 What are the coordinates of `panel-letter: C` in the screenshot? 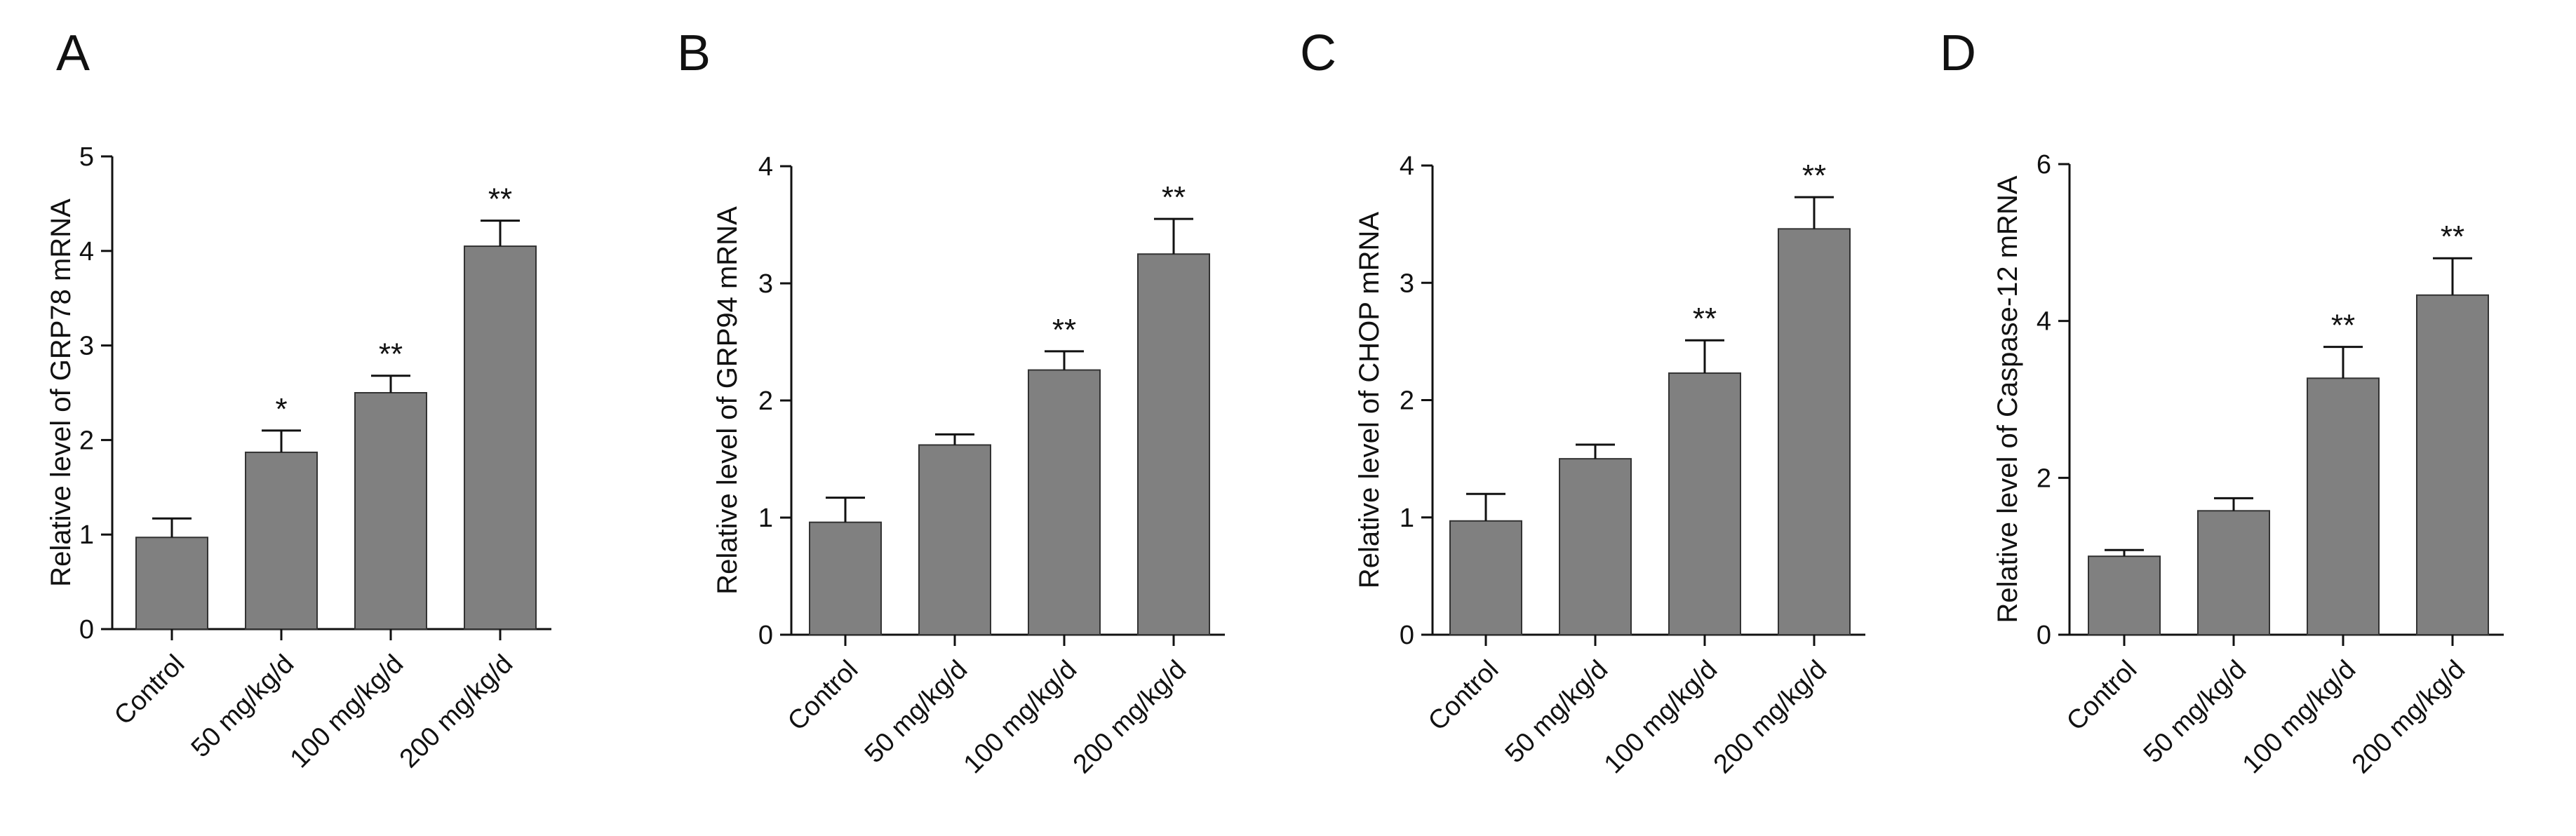 It's located at (1318, 53).